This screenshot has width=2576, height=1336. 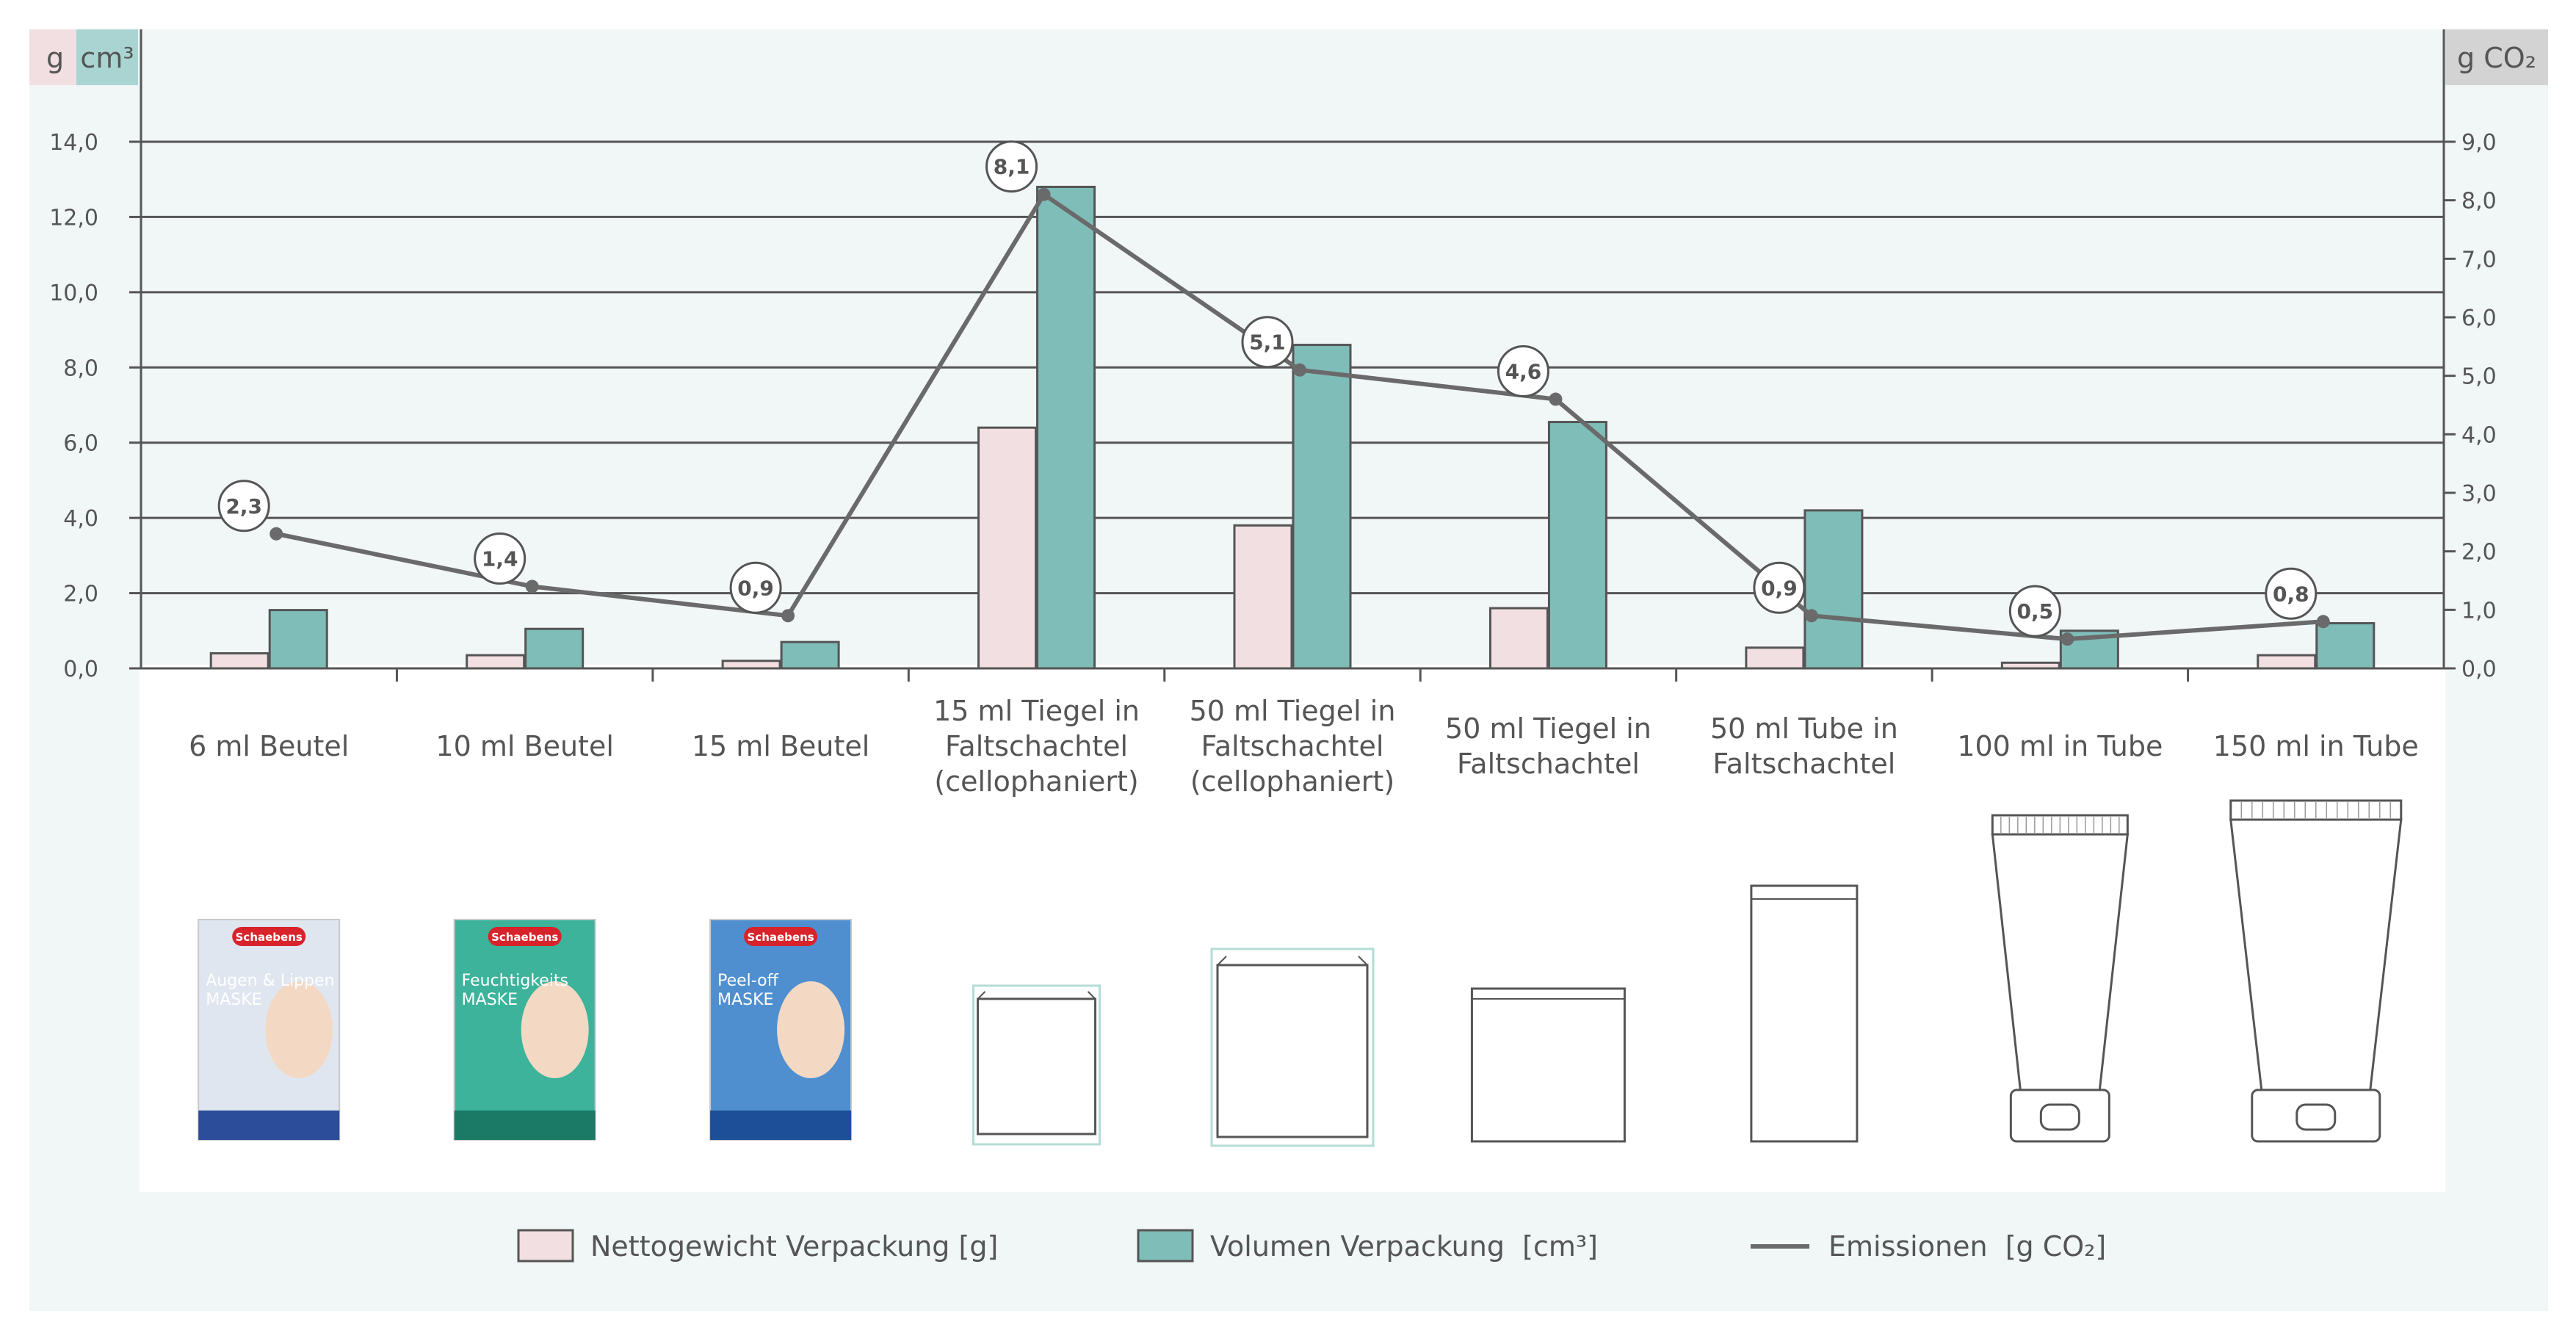 What do you see at coordinates (80, 519) in the screenshot?
I see `left-tick-label: 4,0` at bounding box center [80, 519].